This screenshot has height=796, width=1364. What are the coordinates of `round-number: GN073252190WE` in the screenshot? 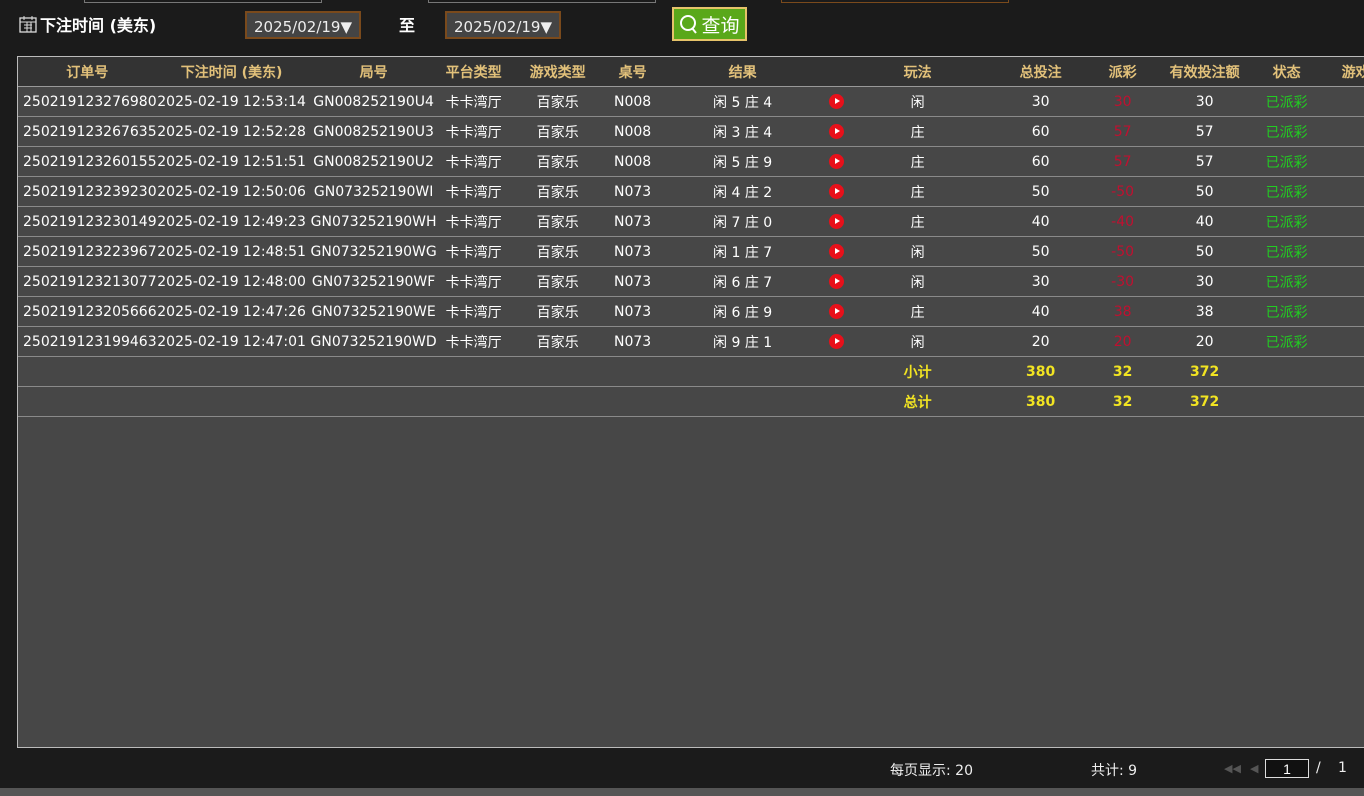 It's located at (373, 311).